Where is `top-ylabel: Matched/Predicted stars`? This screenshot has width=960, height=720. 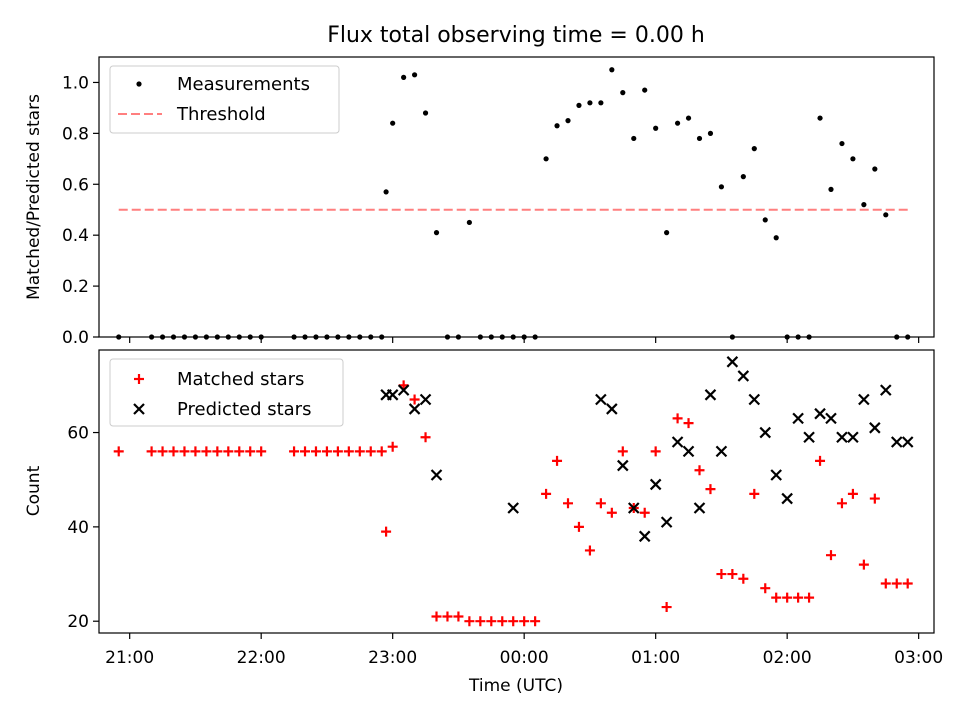 top-ylabel: Matched/Predicted stars is located at coordinates (34, 197).